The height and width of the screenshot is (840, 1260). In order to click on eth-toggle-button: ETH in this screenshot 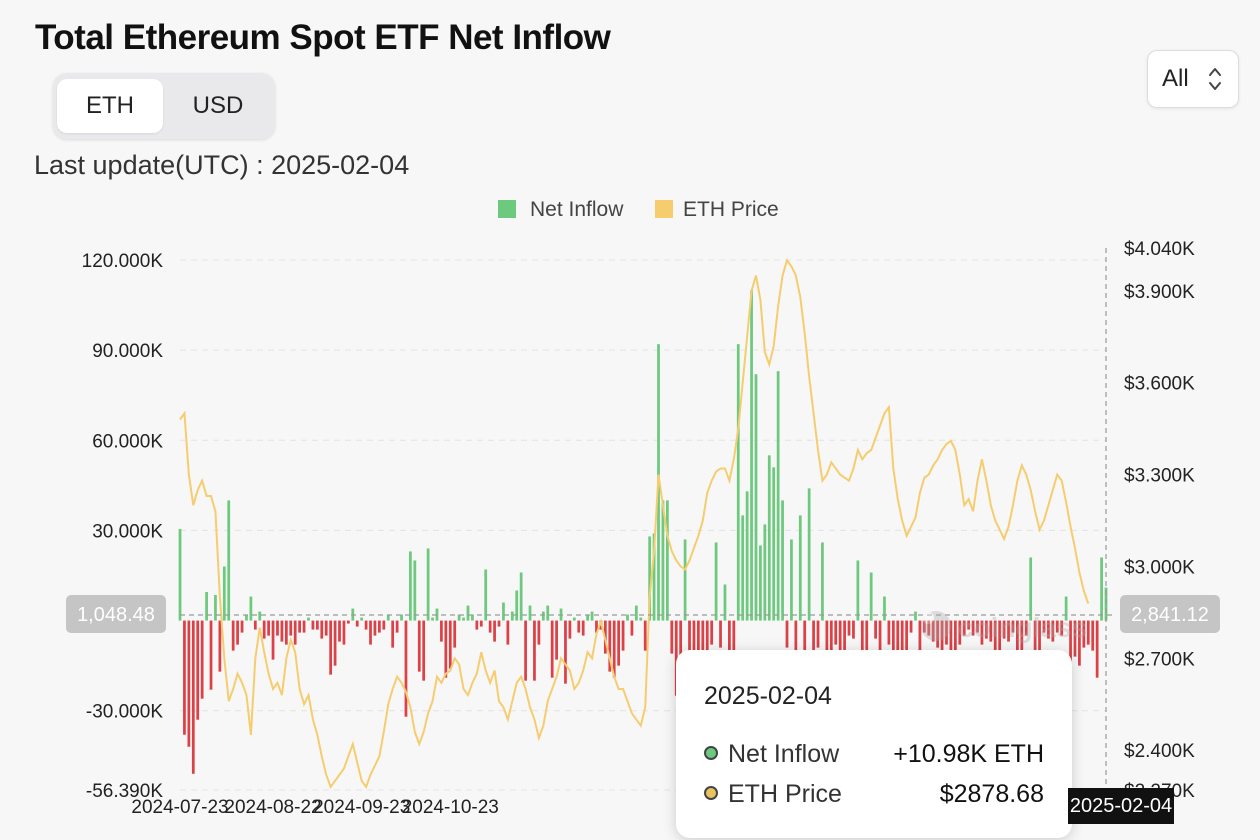, I will do `click(110, 106)`.